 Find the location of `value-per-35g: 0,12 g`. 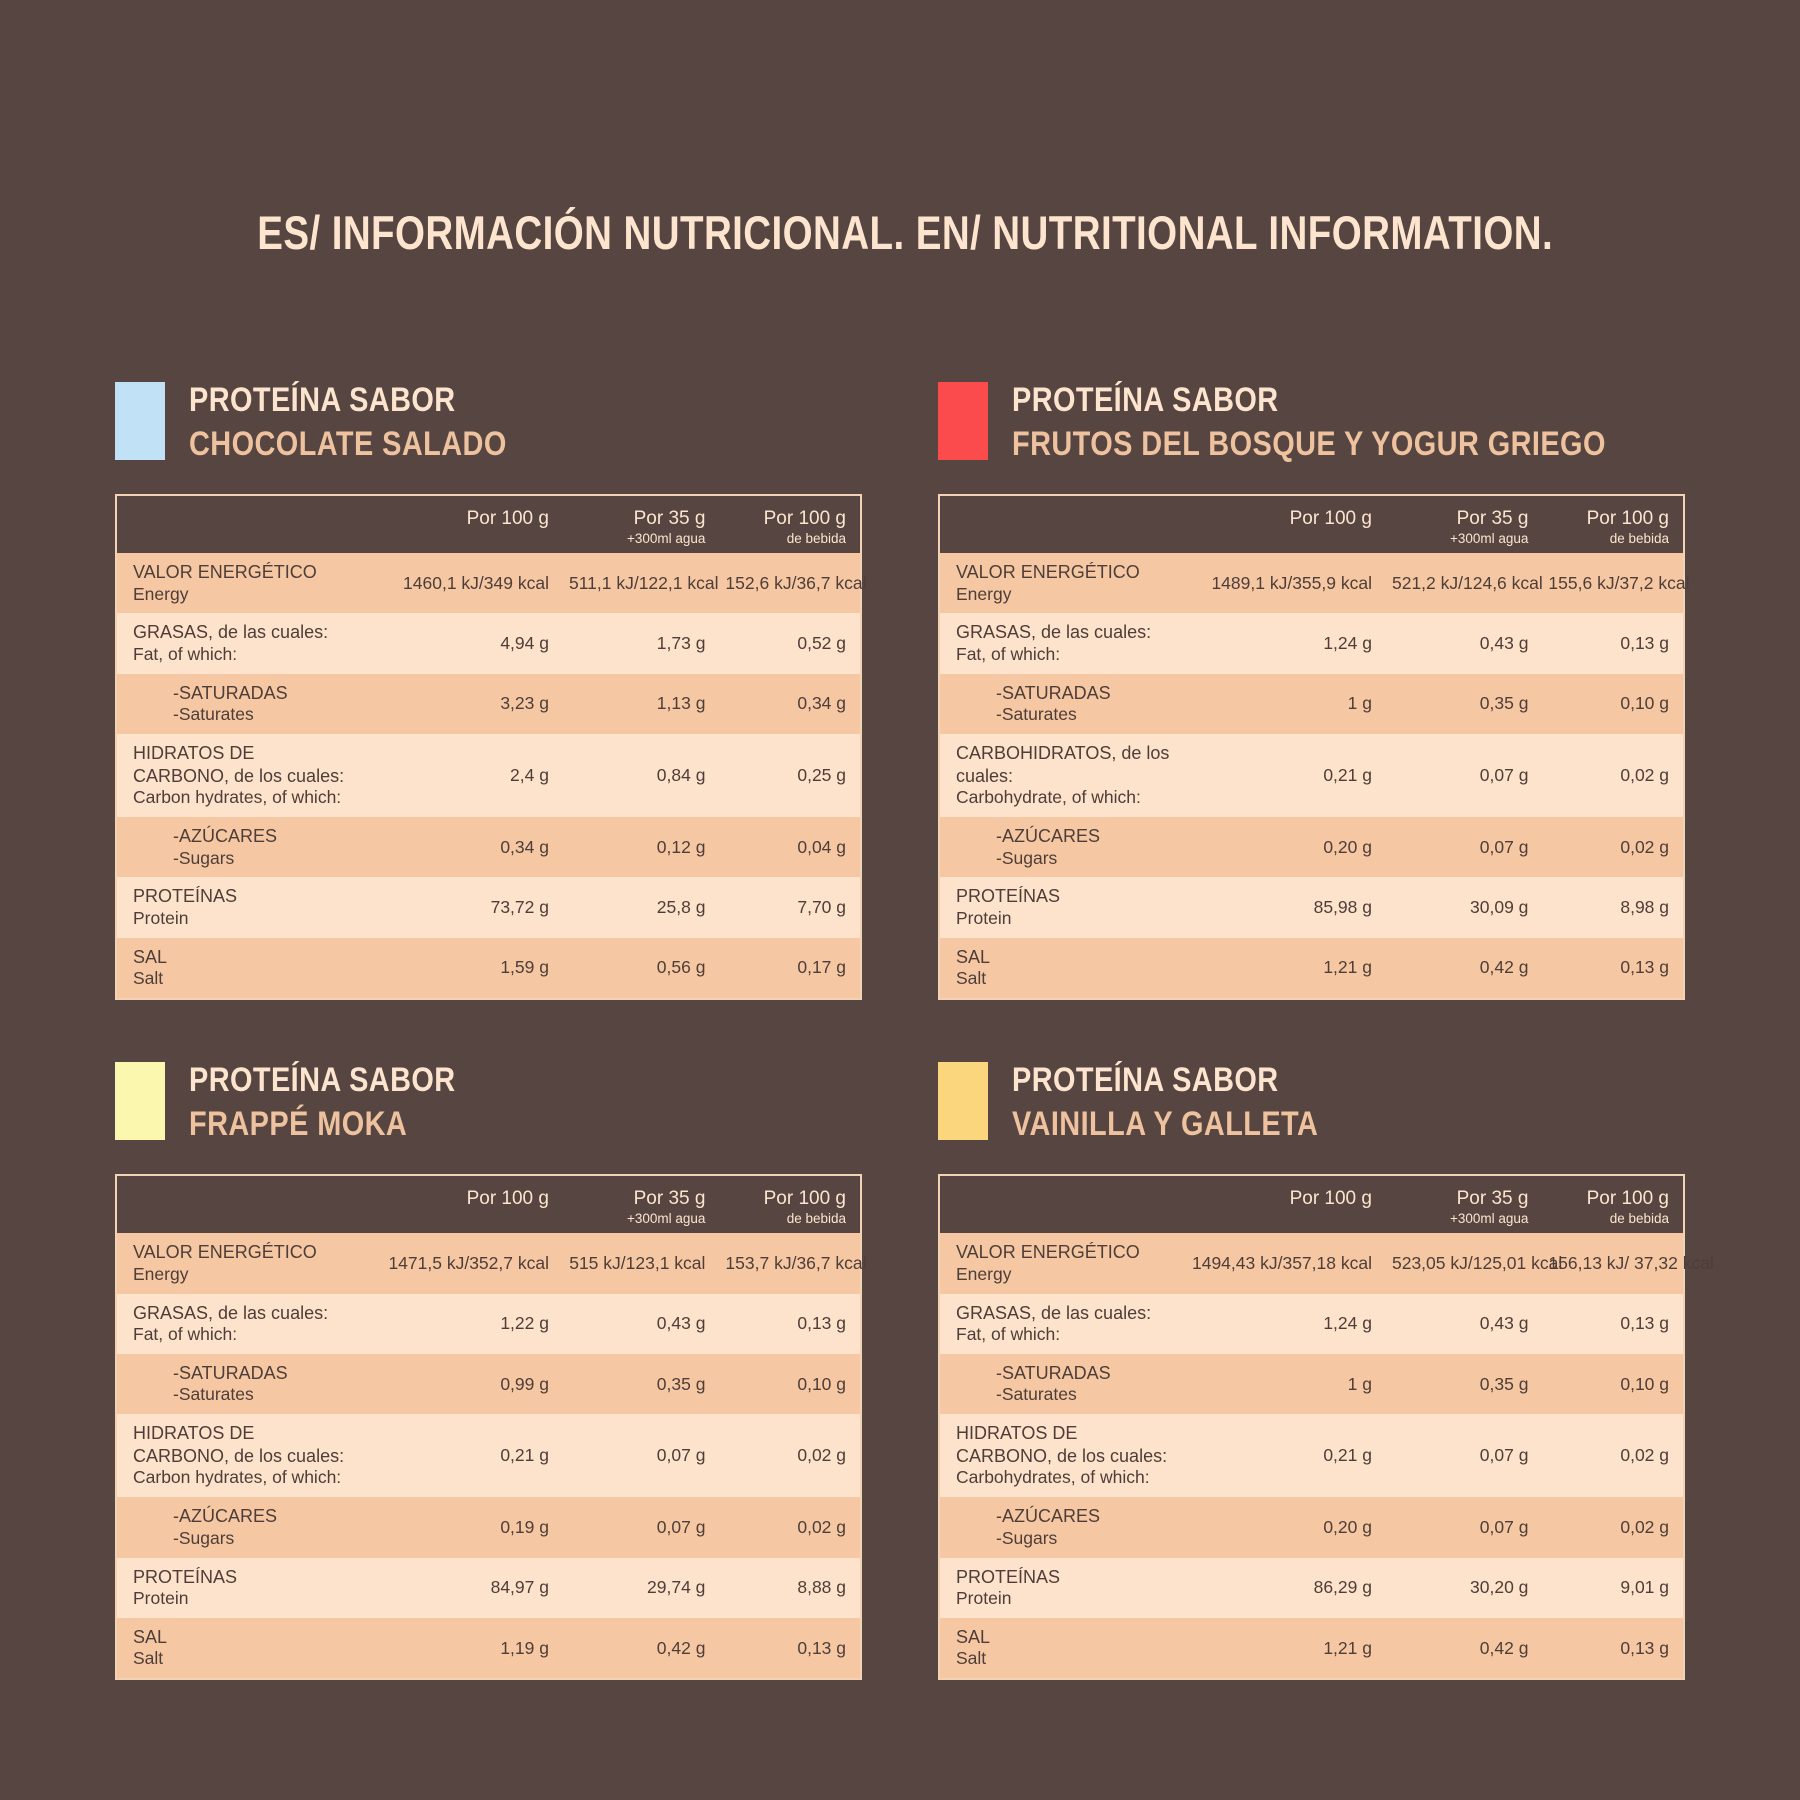

value-per-35g: 0,12 g is located at coordinates (641, 847).